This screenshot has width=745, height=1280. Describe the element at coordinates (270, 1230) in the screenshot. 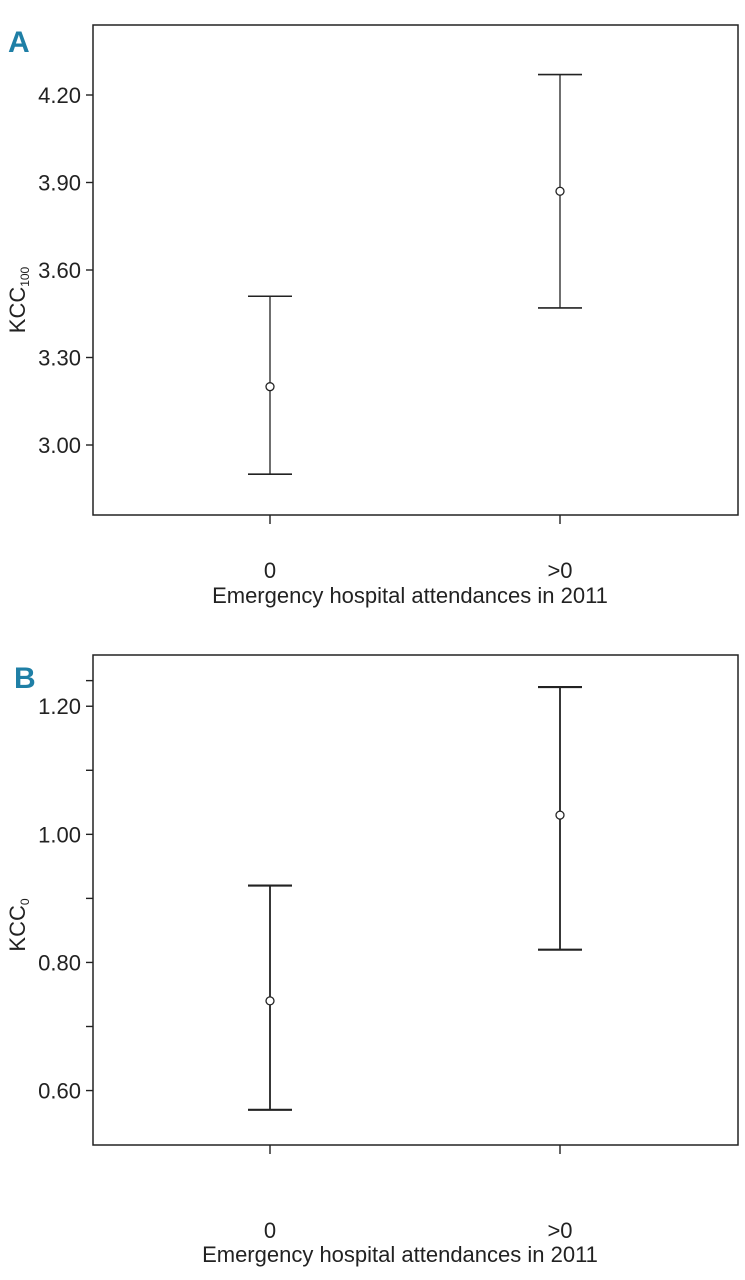

I see `panel-b-x-tick-label: 0` at that location.